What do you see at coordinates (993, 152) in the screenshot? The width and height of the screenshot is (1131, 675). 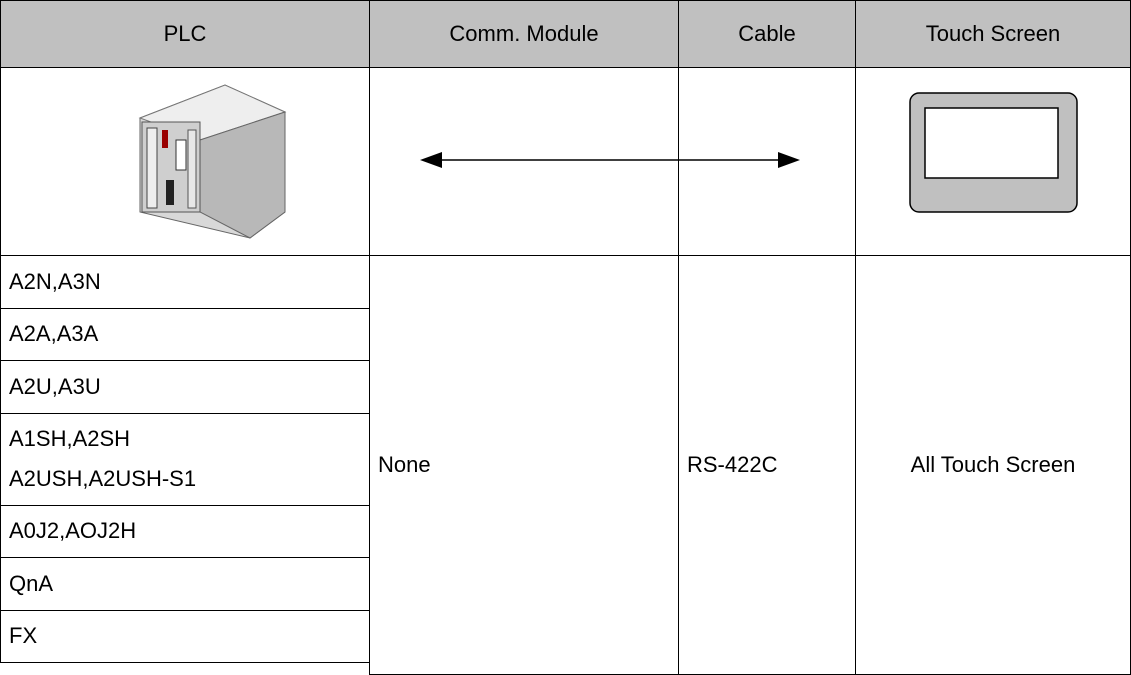 I see `touch-screen-icon` at bounding box center [993, 152].